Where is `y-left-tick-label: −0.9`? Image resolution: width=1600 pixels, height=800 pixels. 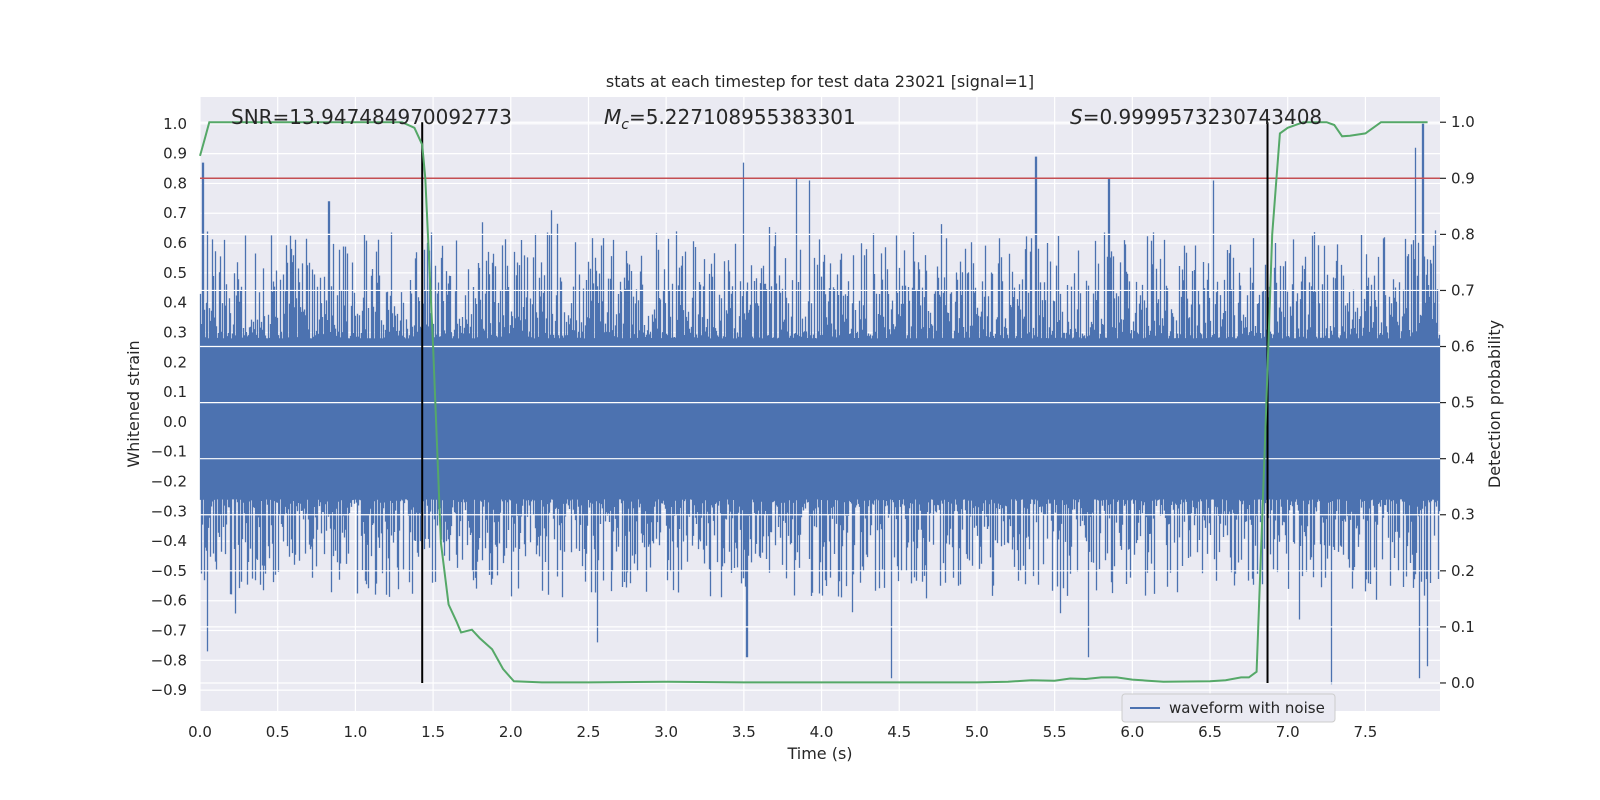
y-left-tick-label: −0.9 is located at coordinates (169, 690).